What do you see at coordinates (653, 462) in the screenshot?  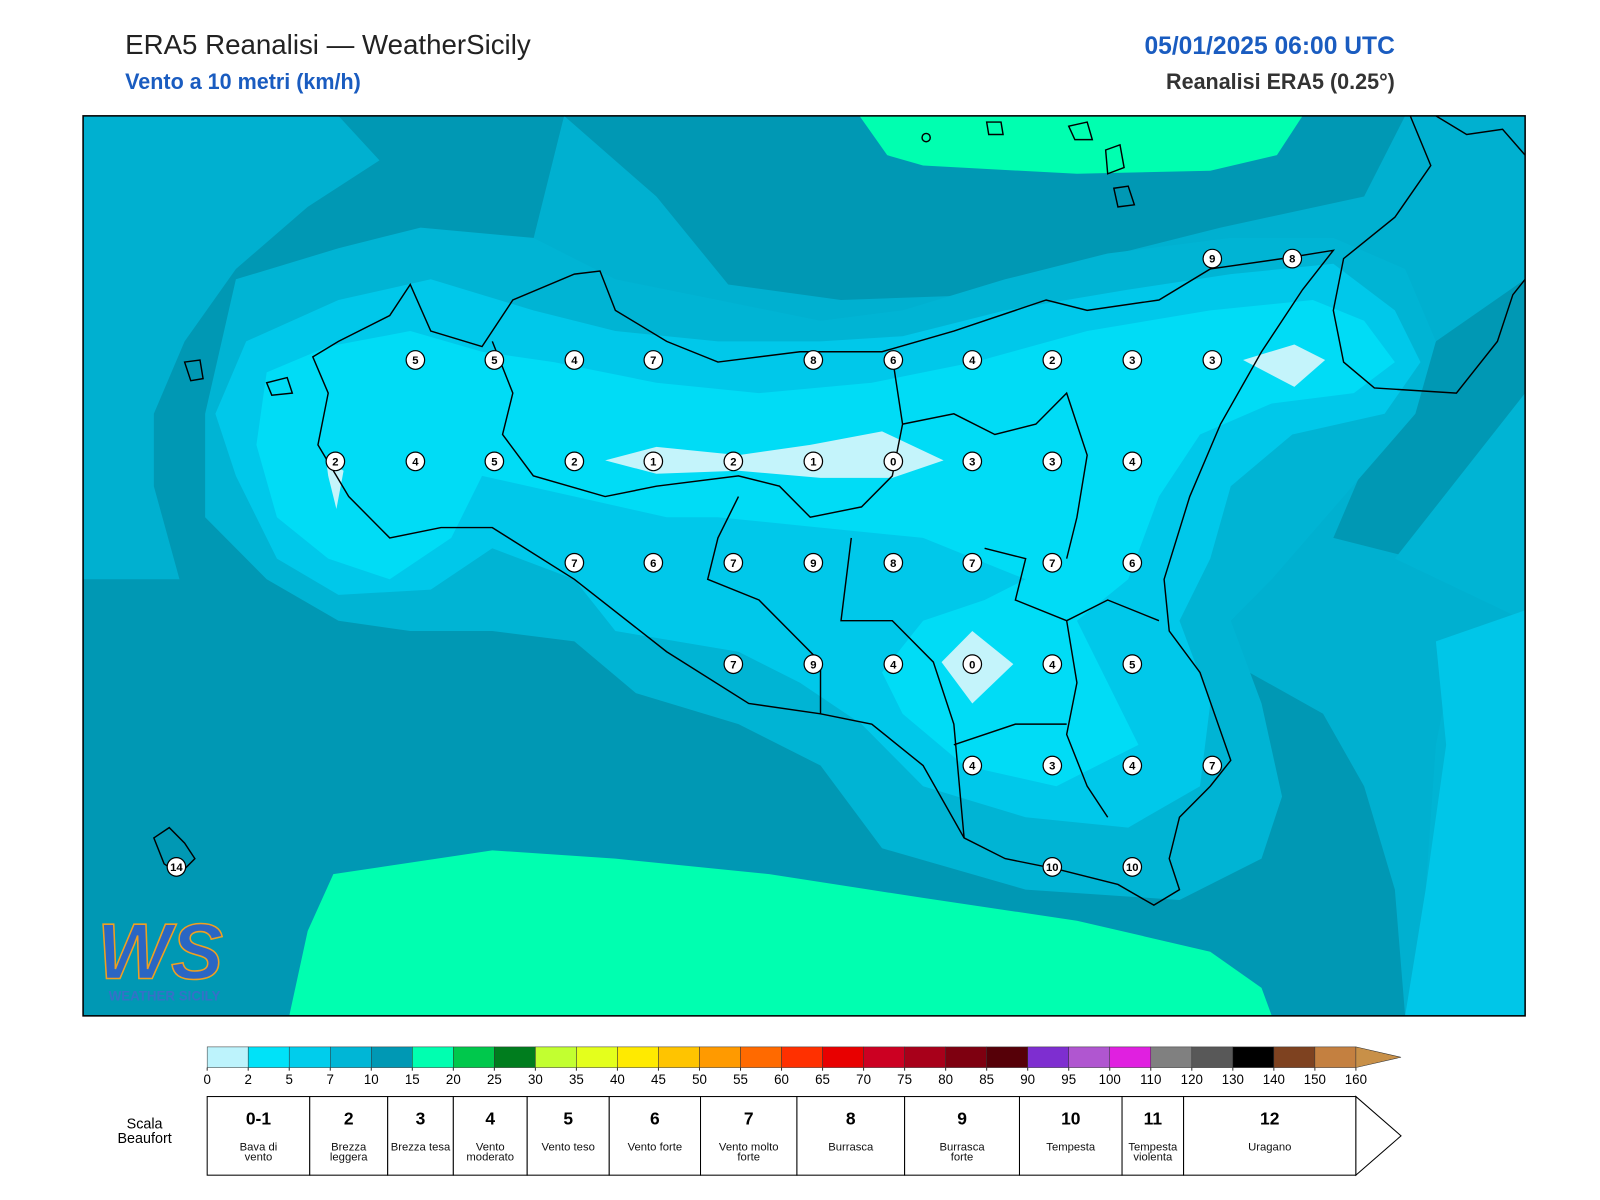 I see `station-value: 1` at bounding box center [653, 462].